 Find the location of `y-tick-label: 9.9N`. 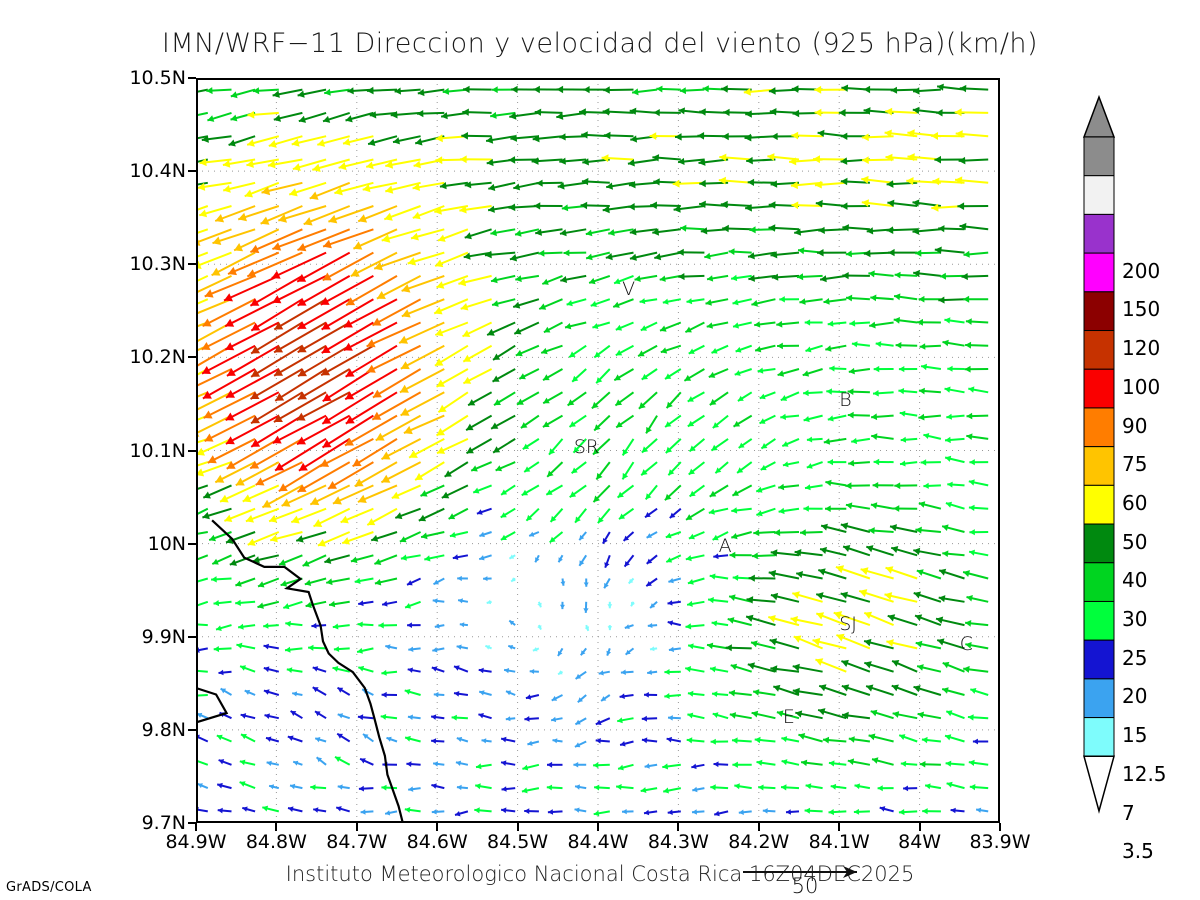

y-tick-label: 9.9N is located at coordinates (163, 636).